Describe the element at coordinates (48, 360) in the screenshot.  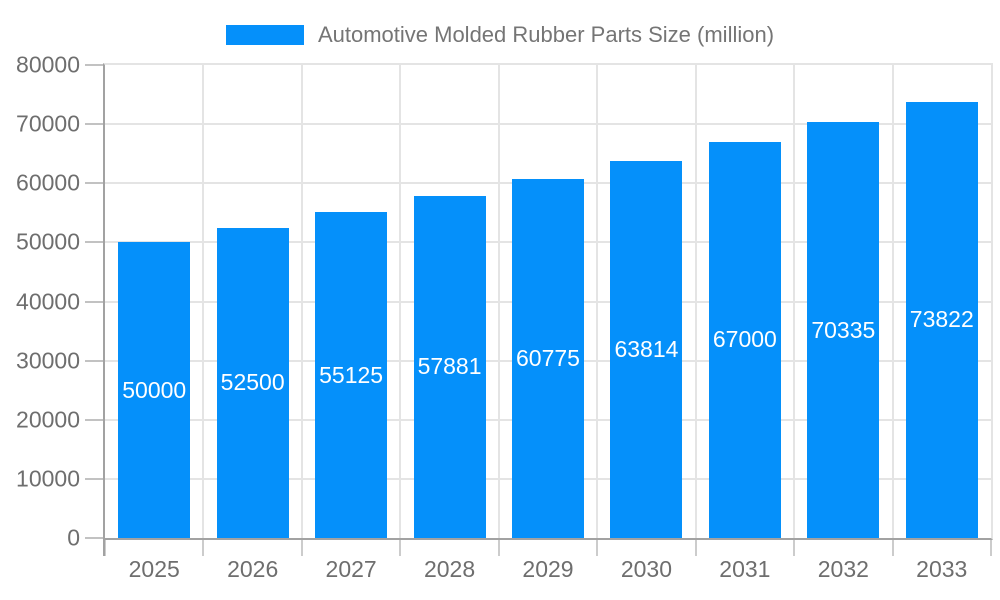
I see `y-axis-label: 30000` at that location.